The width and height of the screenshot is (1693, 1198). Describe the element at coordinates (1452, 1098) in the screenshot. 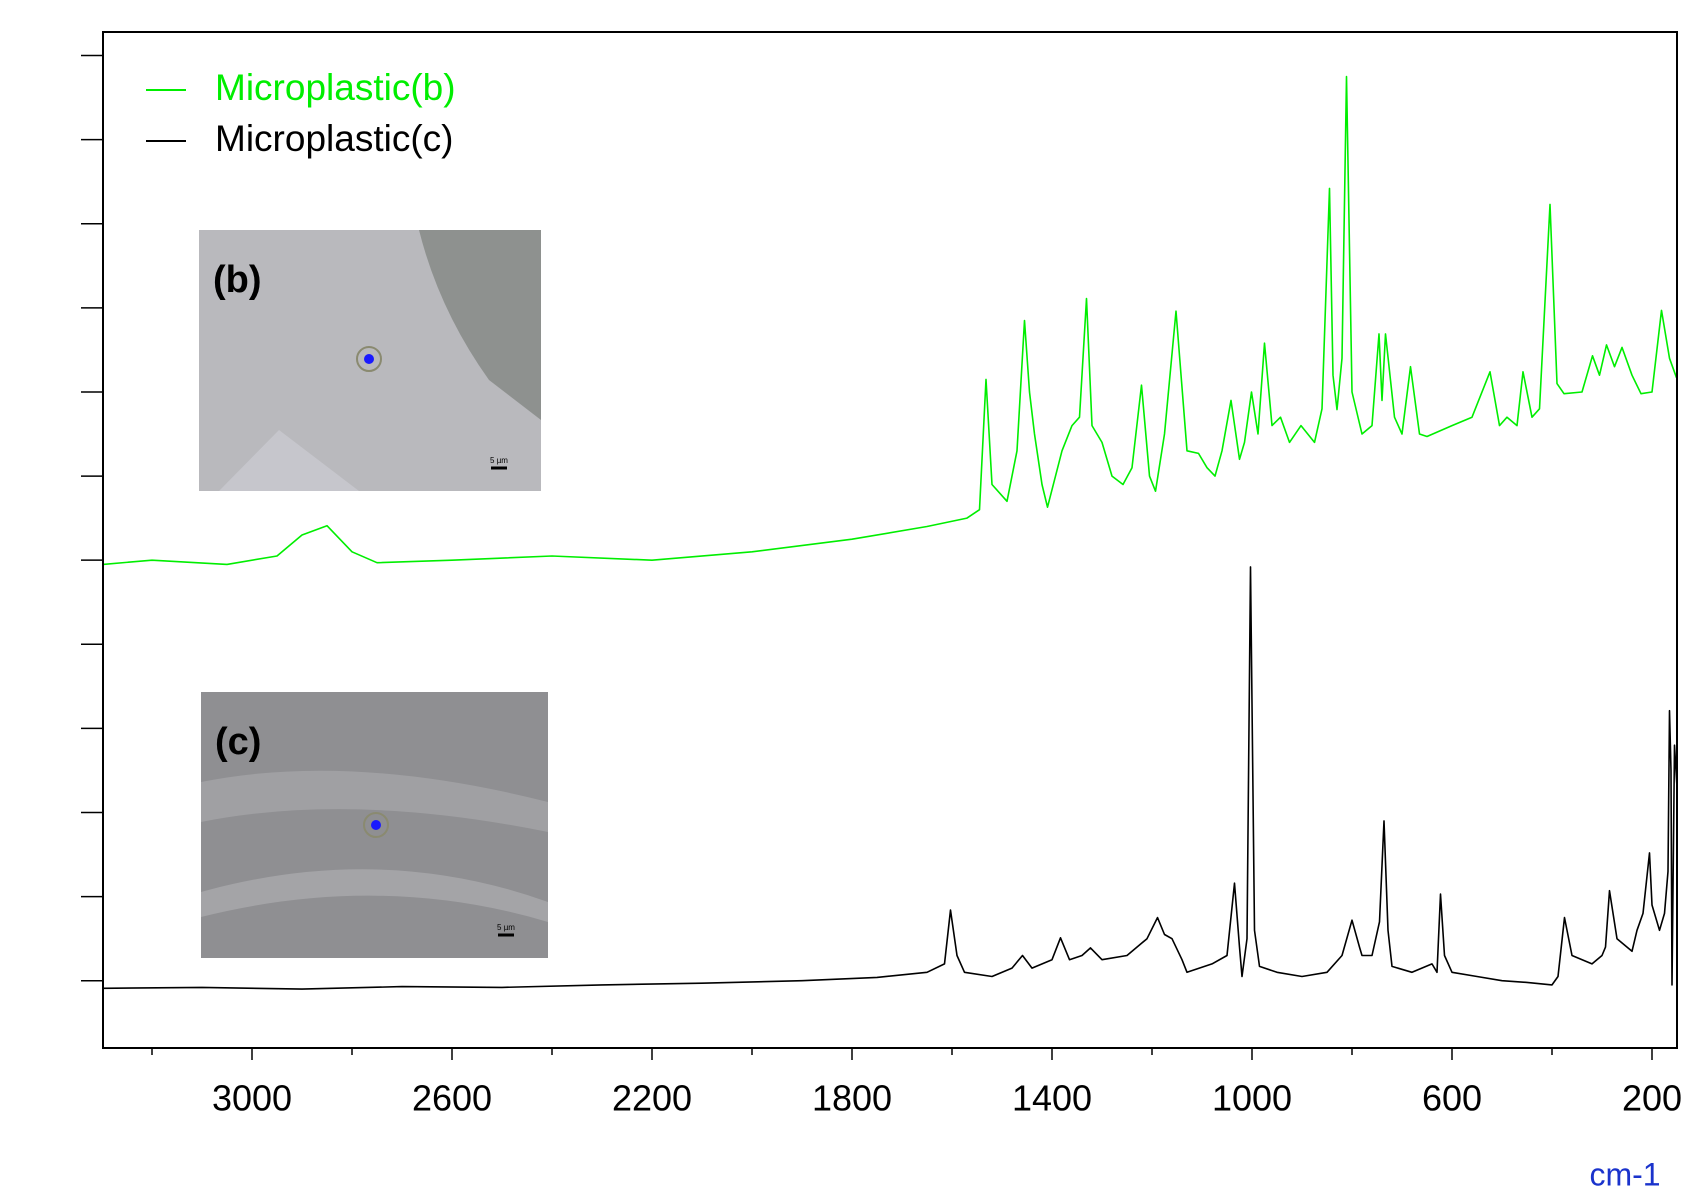

I see `x-tick-label: 600` at that location.